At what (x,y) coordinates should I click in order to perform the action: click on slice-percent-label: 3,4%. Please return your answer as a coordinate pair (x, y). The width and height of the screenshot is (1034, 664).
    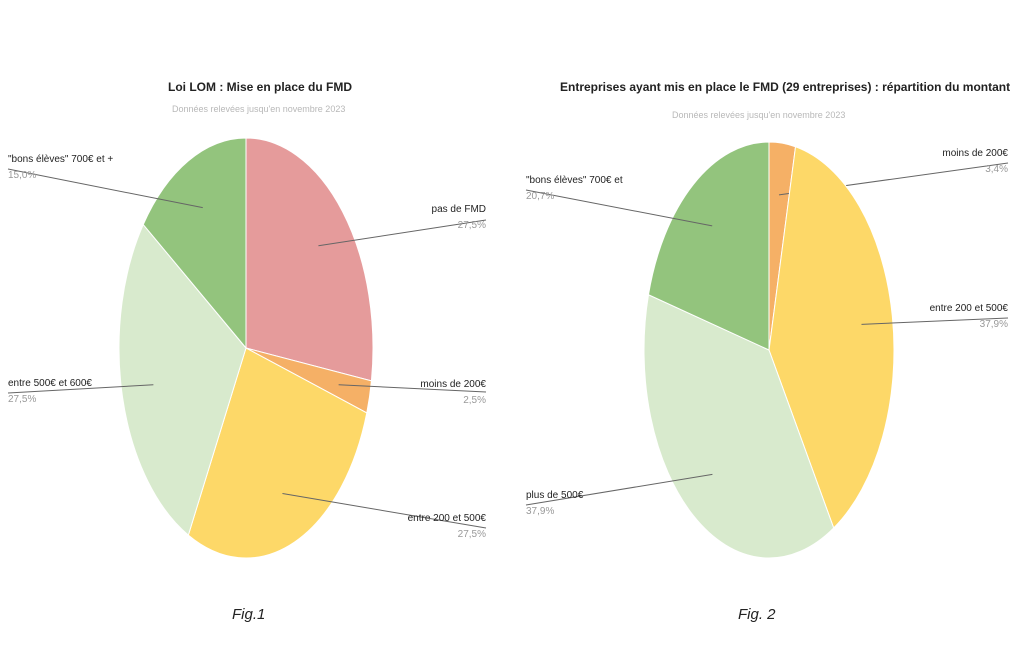
    Looking at the image, I should click on (996, 169).